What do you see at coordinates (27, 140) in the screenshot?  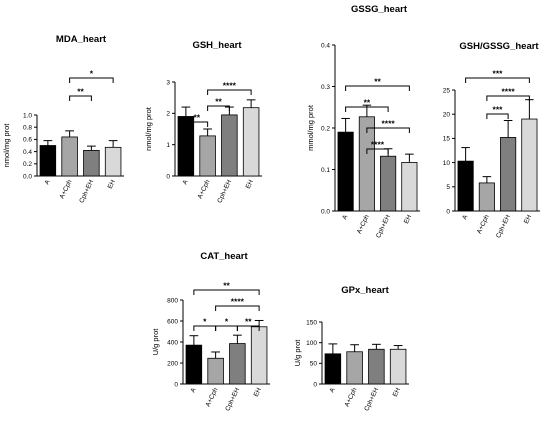 I see `y-tick-label: 0.6` at bounding box center [27, 140].